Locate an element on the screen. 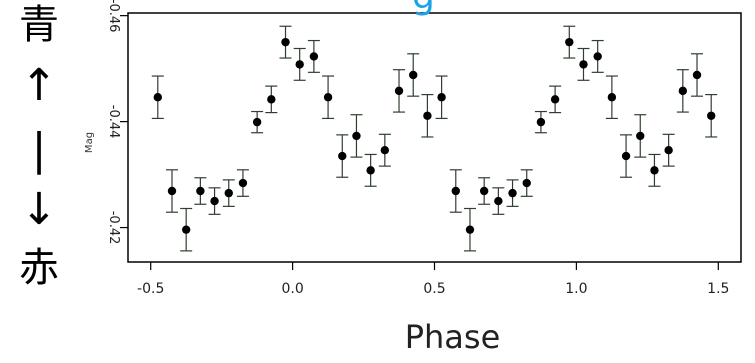 The width and height of the screenshot is (755, 363). title-fragment: g is located at coordinates (423, 8).